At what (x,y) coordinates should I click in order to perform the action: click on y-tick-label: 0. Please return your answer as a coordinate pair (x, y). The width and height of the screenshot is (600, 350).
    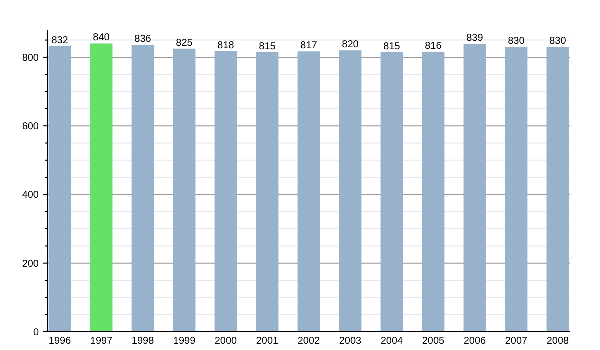
    Looking at the image, I should click on (36, 333).